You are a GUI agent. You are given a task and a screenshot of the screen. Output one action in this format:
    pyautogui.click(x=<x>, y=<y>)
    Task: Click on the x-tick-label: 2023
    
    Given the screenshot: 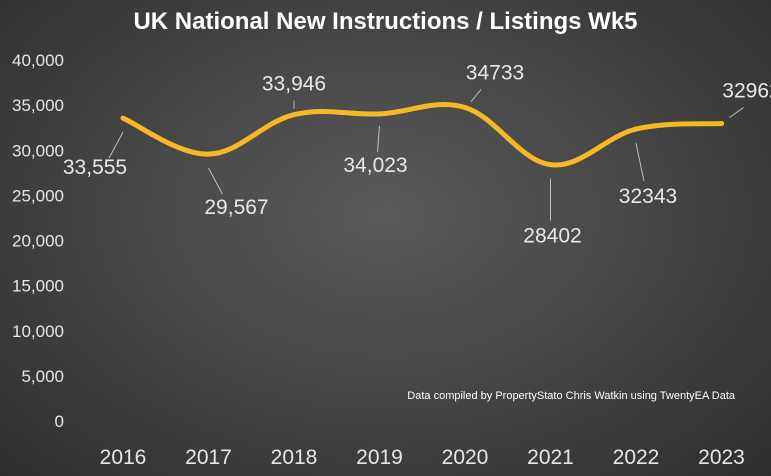 What is the action you would take?
    pyautogui.click(x=721, y=457)
    